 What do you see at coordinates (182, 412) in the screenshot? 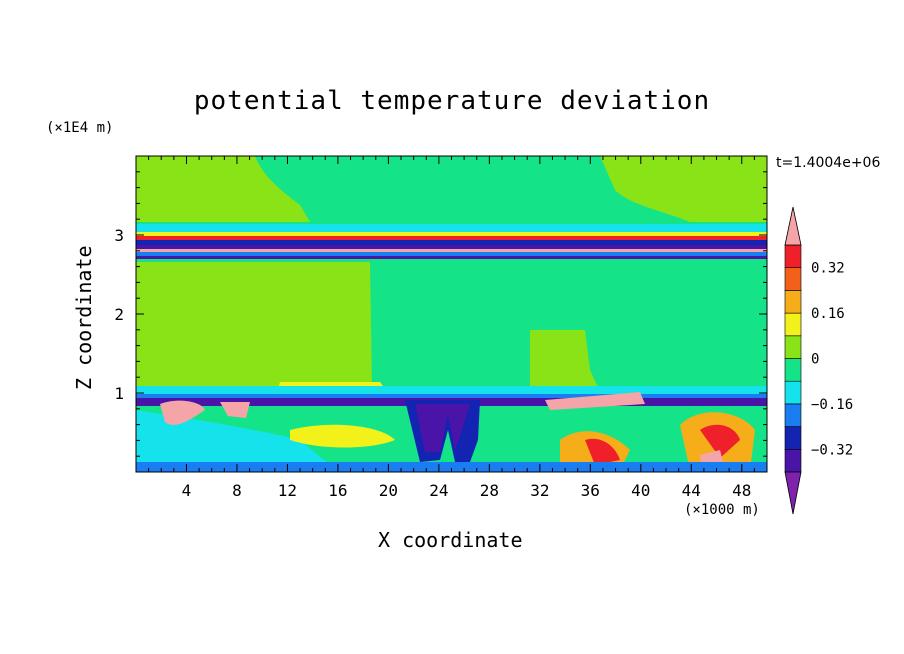
I see `field-warm-cell-left` at bounding box center [182, 412].